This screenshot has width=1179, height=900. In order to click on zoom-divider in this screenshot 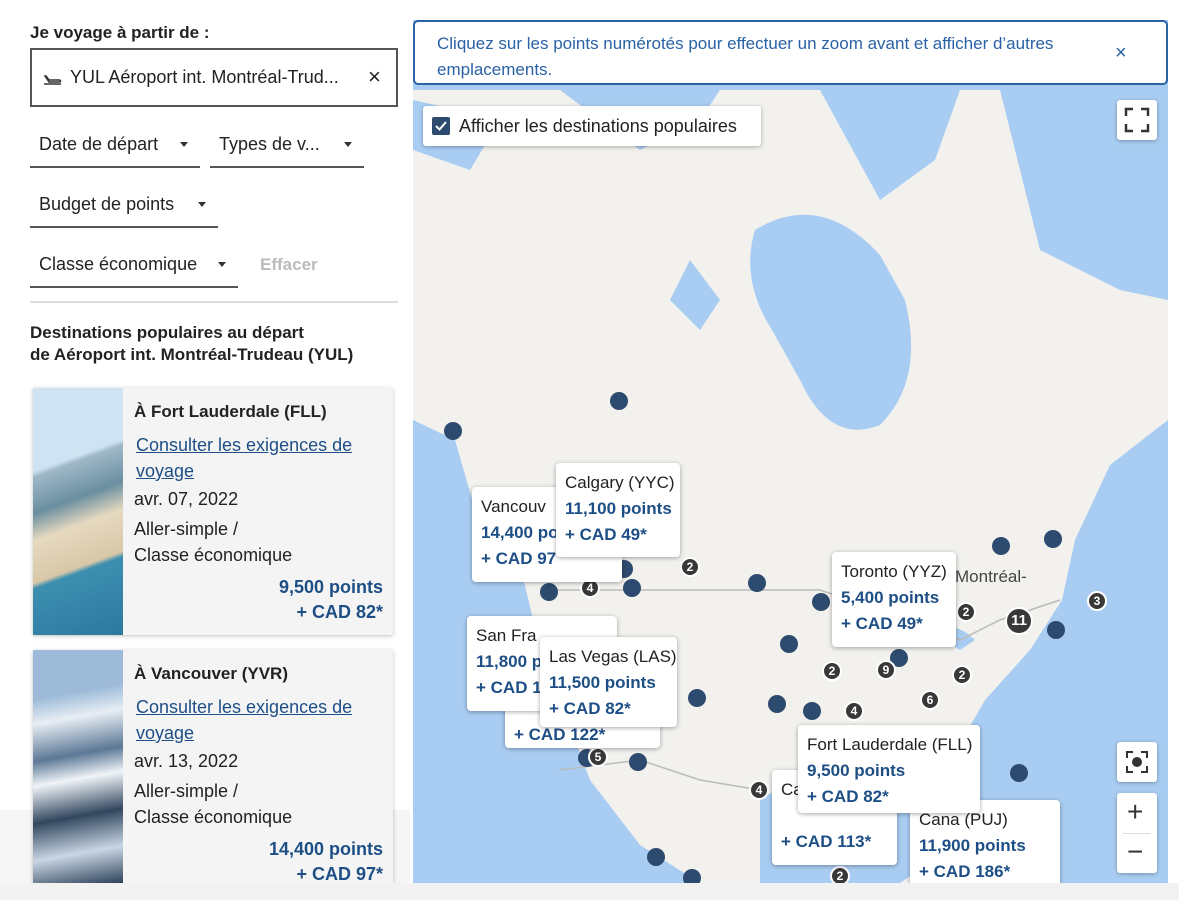, I will do `click(1137, 833)`.